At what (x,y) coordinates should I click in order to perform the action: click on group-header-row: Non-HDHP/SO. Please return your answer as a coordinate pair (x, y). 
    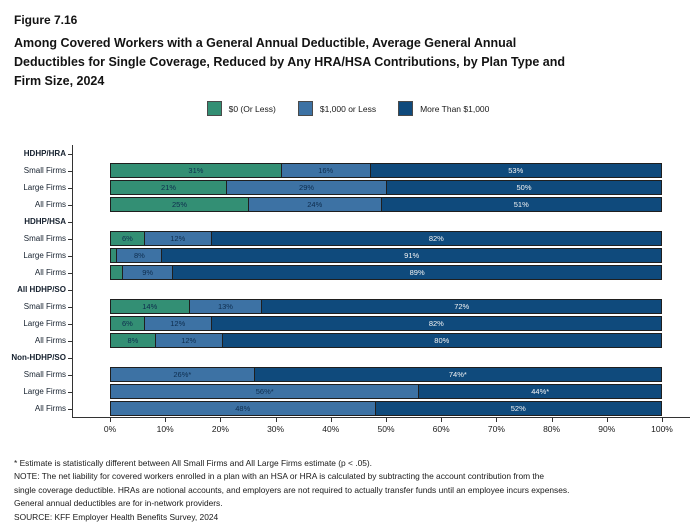
    Looking at the image, I should click on (349, 357).